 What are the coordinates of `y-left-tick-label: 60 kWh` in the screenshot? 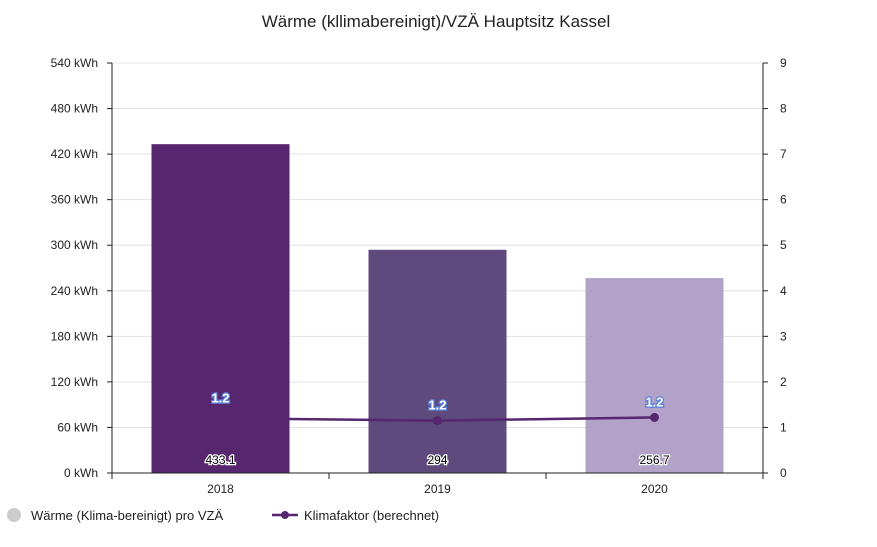 It's located at (77, 427).